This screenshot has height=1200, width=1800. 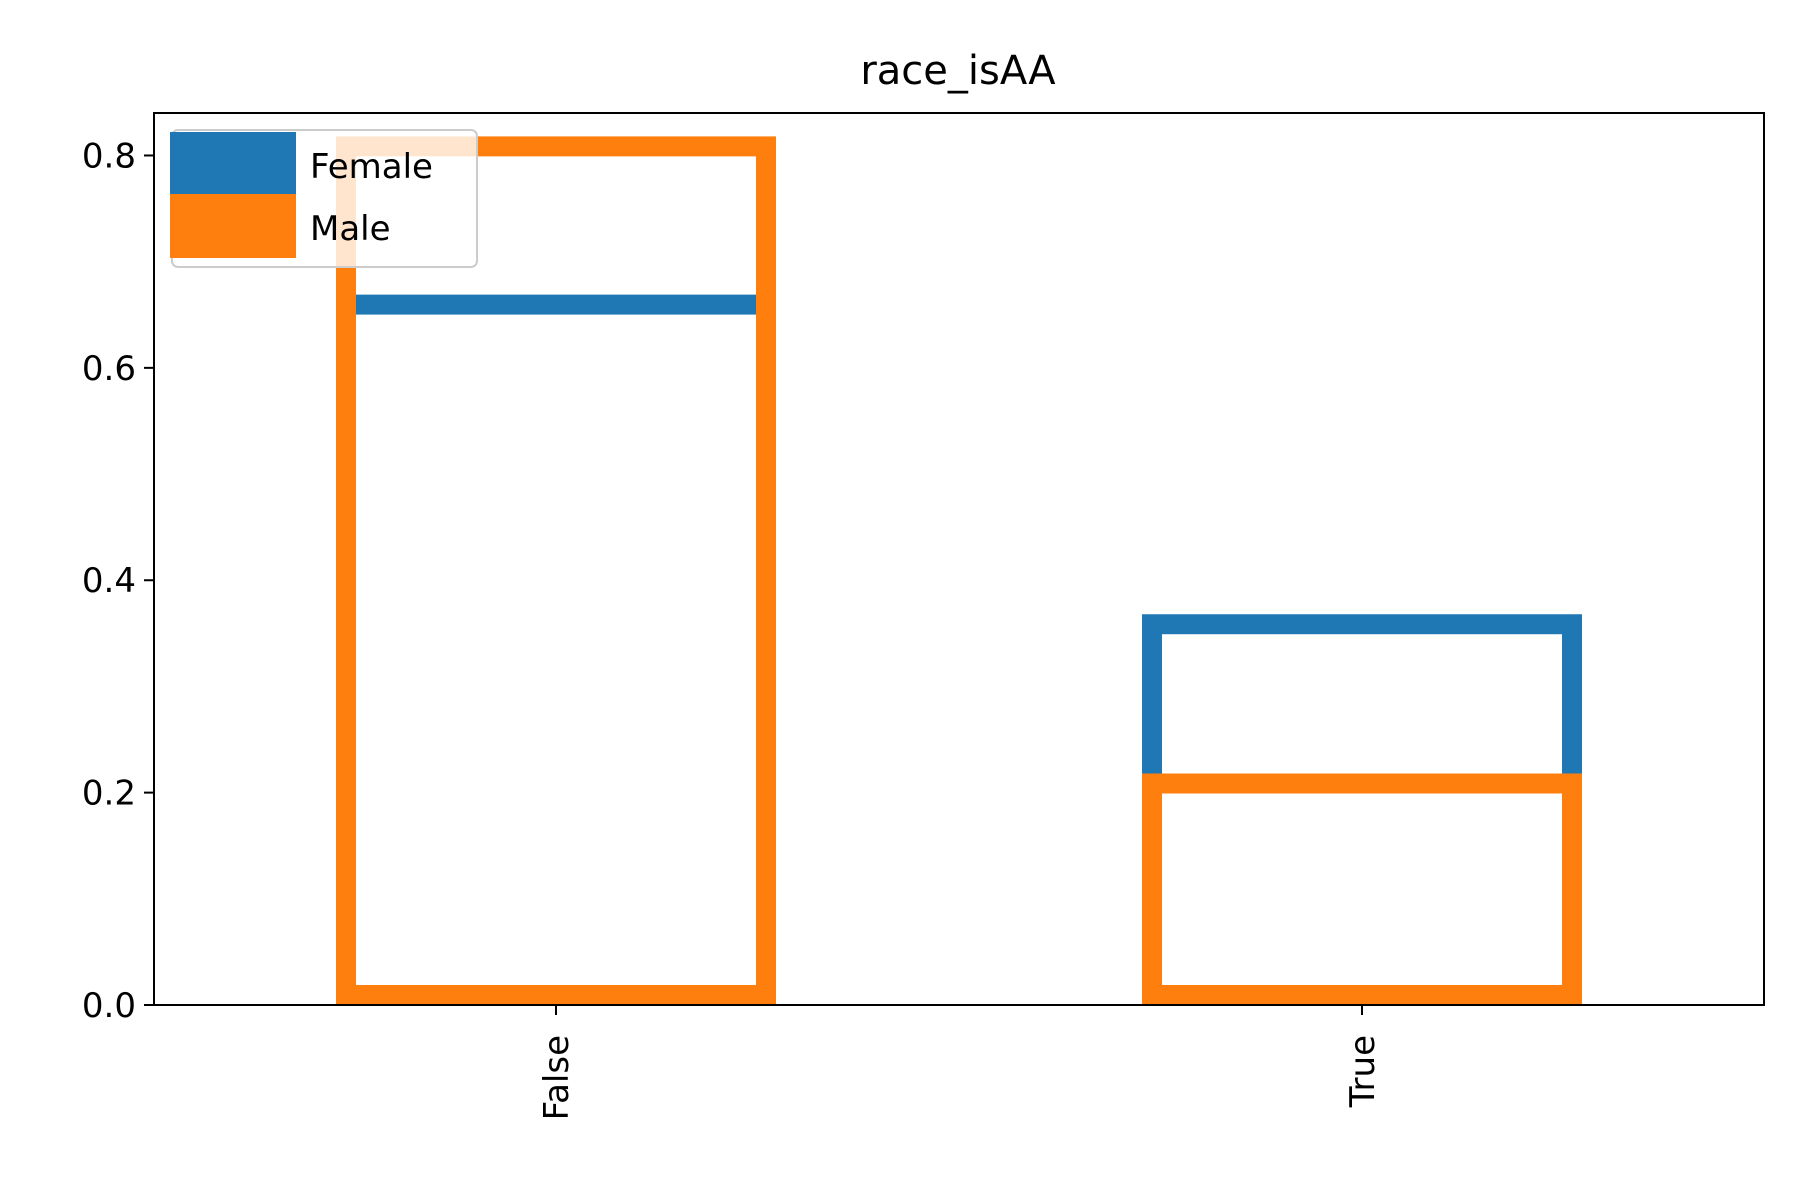 I want to click on legend-label-female: Female, so click(x=371, y=167).